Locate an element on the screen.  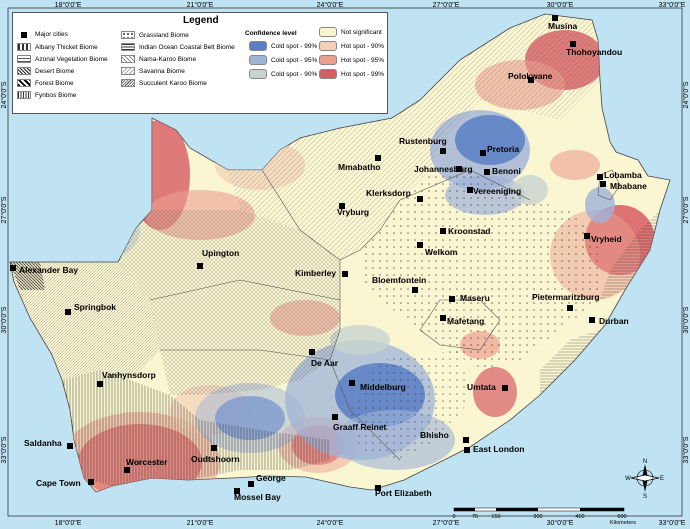
city-label: Vryheid is located at coordinates (606, 239).